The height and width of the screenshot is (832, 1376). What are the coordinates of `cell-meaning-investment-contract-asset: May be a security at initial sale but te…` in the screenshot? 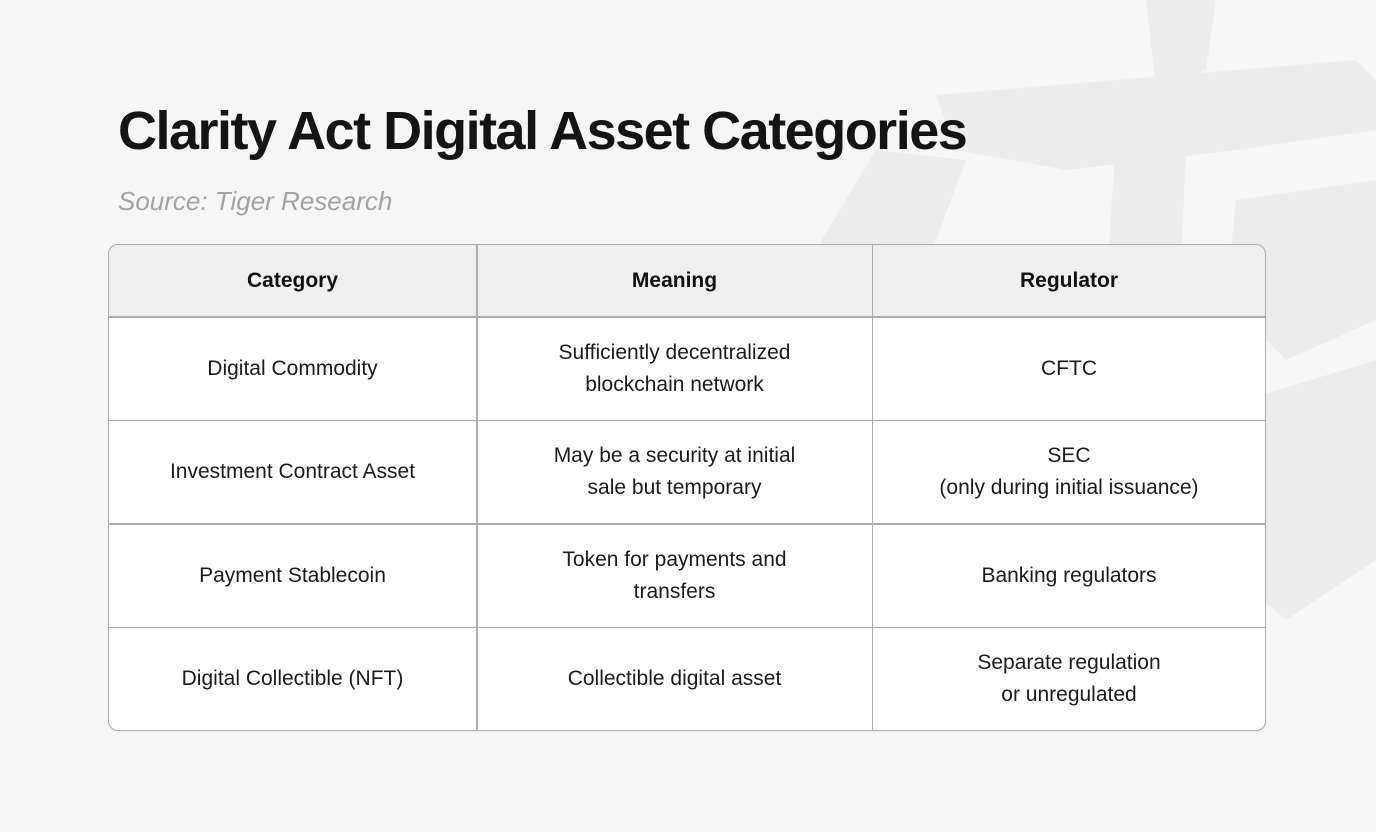 It's located at (674, 472).